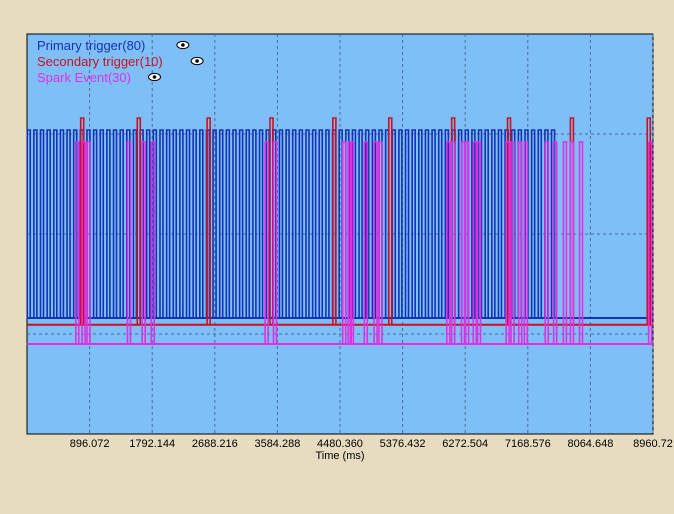  What do you see at coordinates (277, 444) in the screenshot?
I see `x-tick-label: 3584.288` at bounding box center [277, 444].